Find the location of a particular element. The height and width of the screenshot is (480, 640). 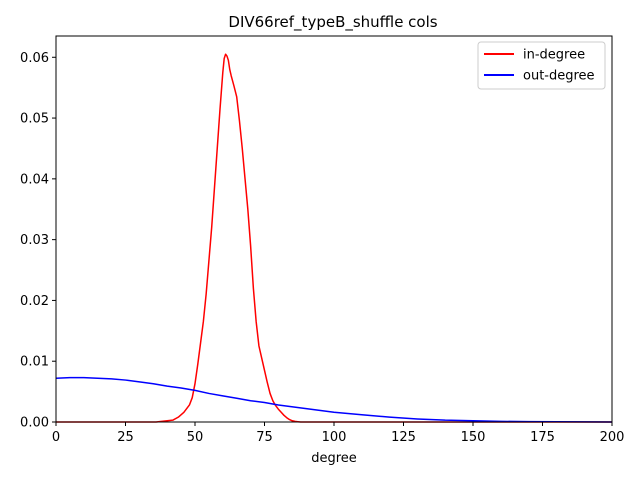

x-tick-label: 25 is located at coordinates (125, 437).